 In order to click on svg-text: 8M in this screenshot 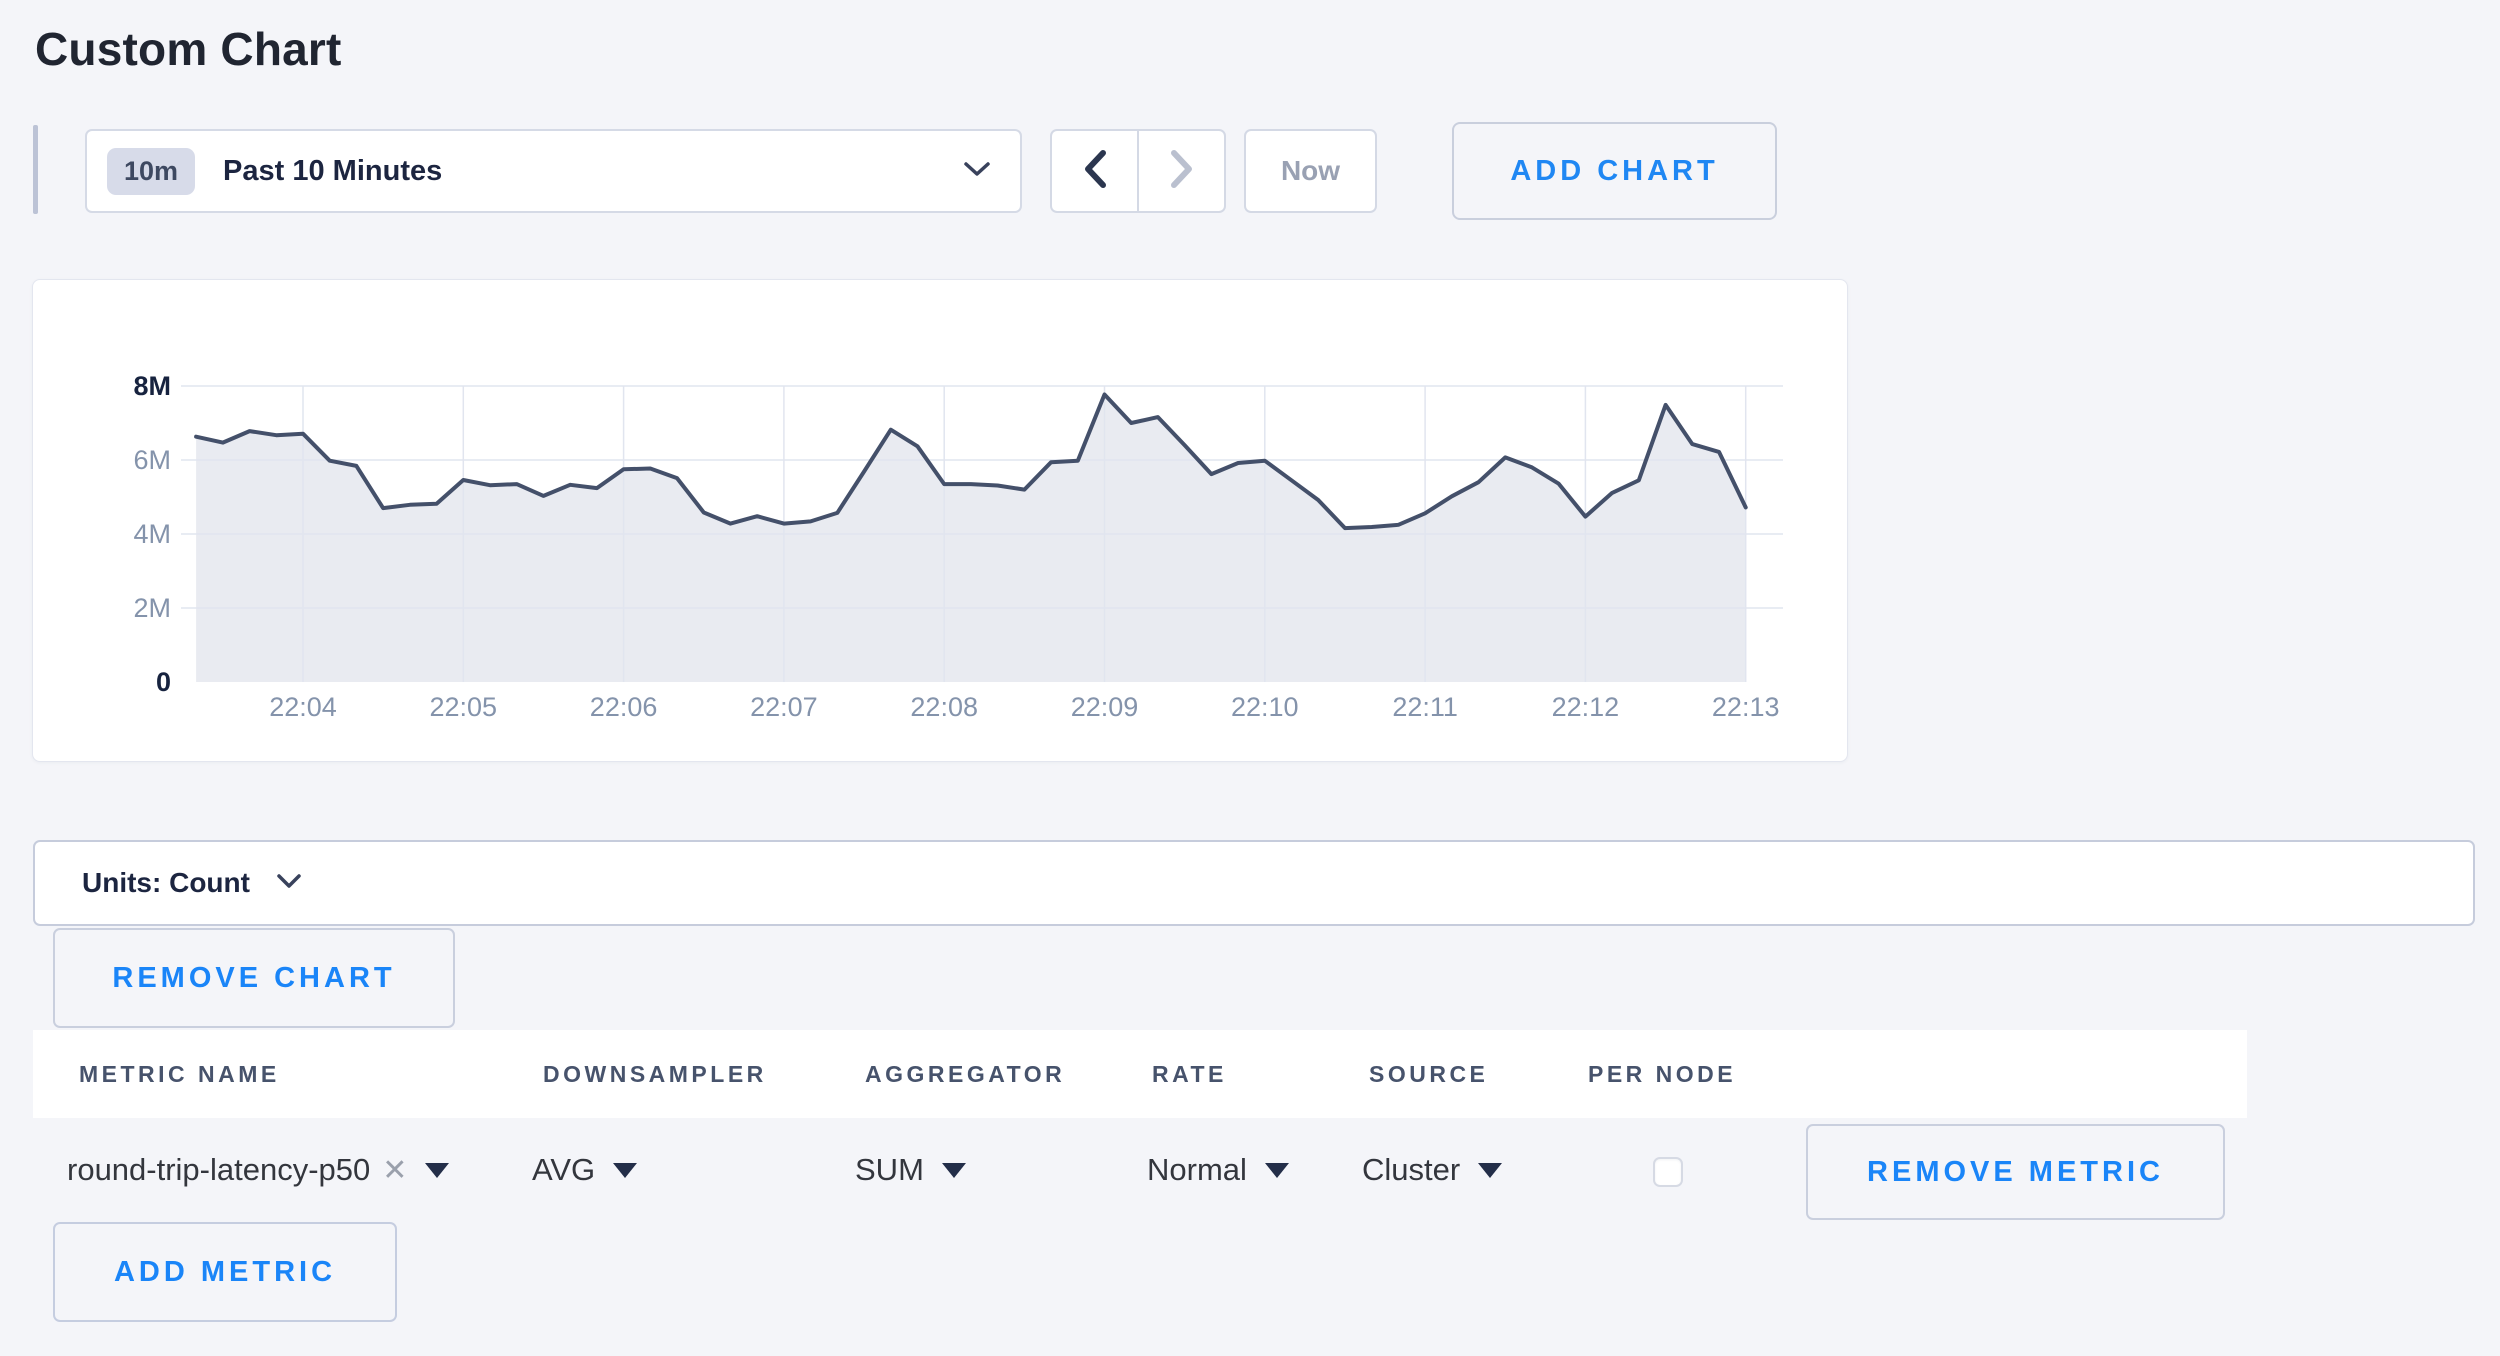, I will do `click(152, 386)`.